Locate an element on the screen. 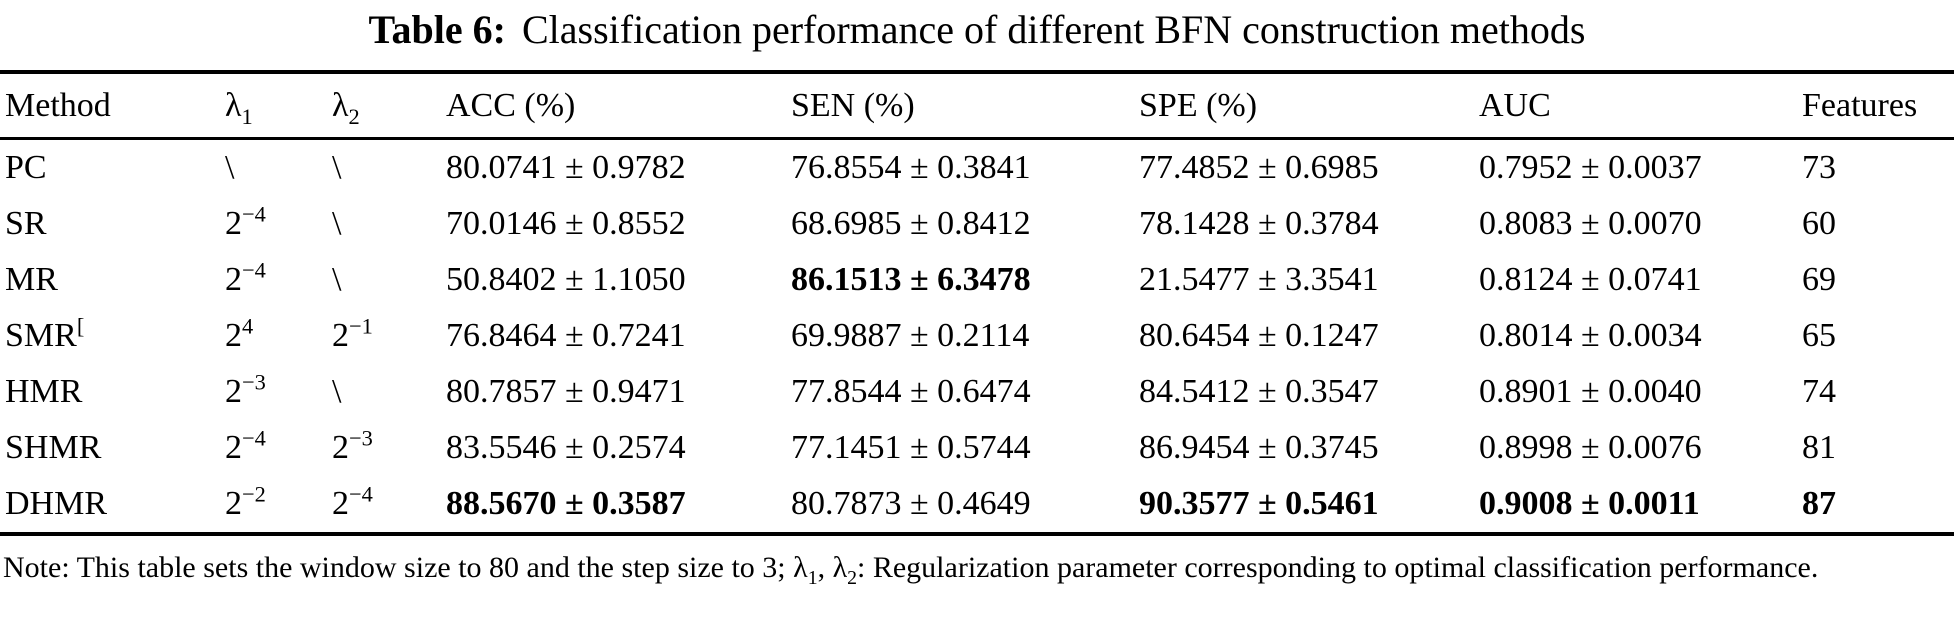 This screenshot has height=637, width=1954. table-cell-lambda1: 2−3 is located at coordinates (245, 389).